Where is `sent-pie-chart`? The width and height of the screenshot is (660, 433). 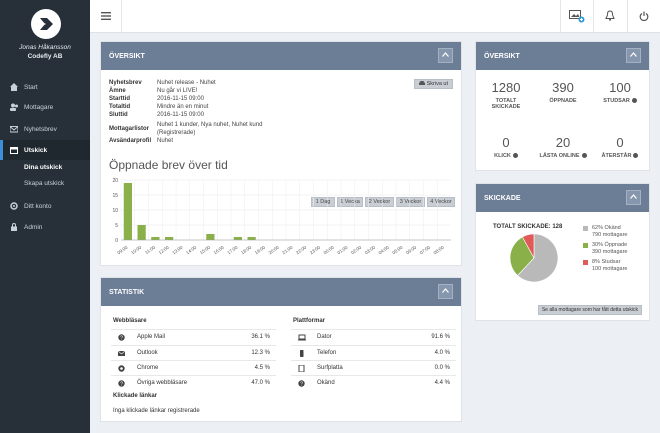 sent-pie-chart is located at coordinates (534, 258).